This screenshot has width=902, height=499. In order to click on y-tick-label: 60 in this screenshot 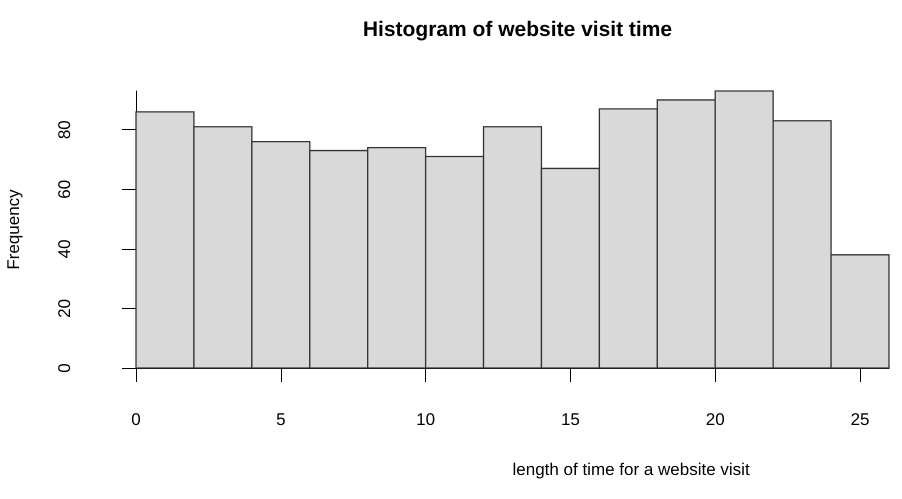, I will do `click(64, 189)`.